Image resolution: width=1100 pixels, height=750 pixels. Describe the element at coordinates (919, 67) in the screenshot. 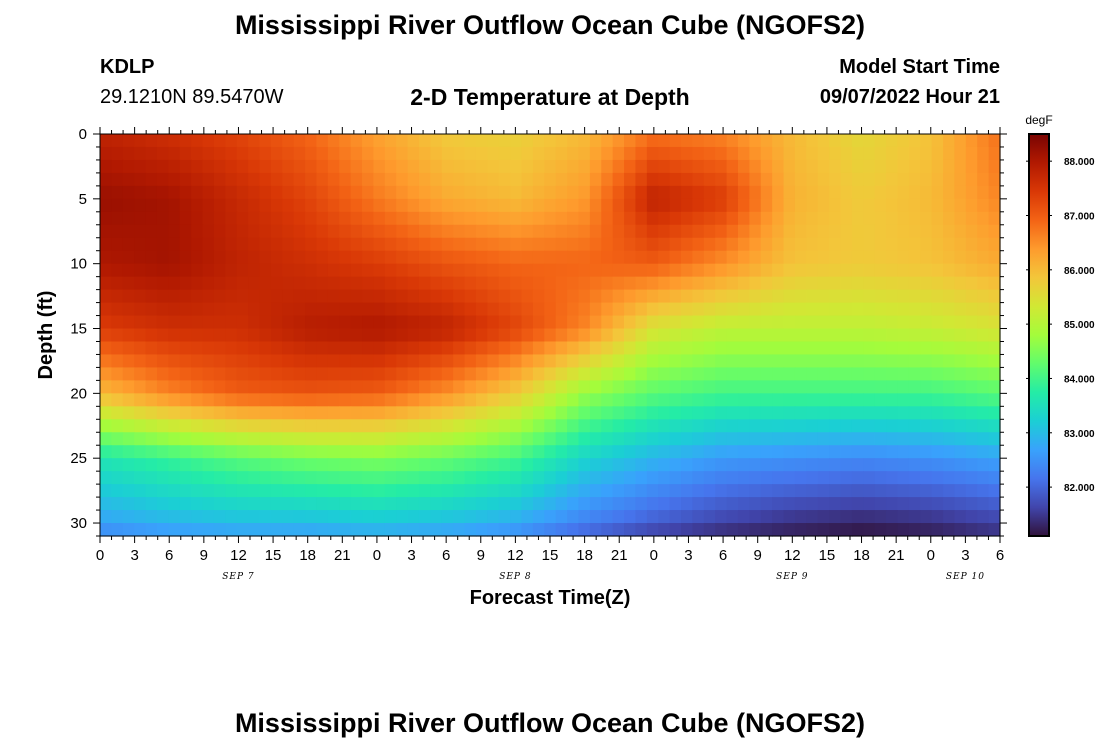

I see `model-start-label: Model Start Time` at that location.